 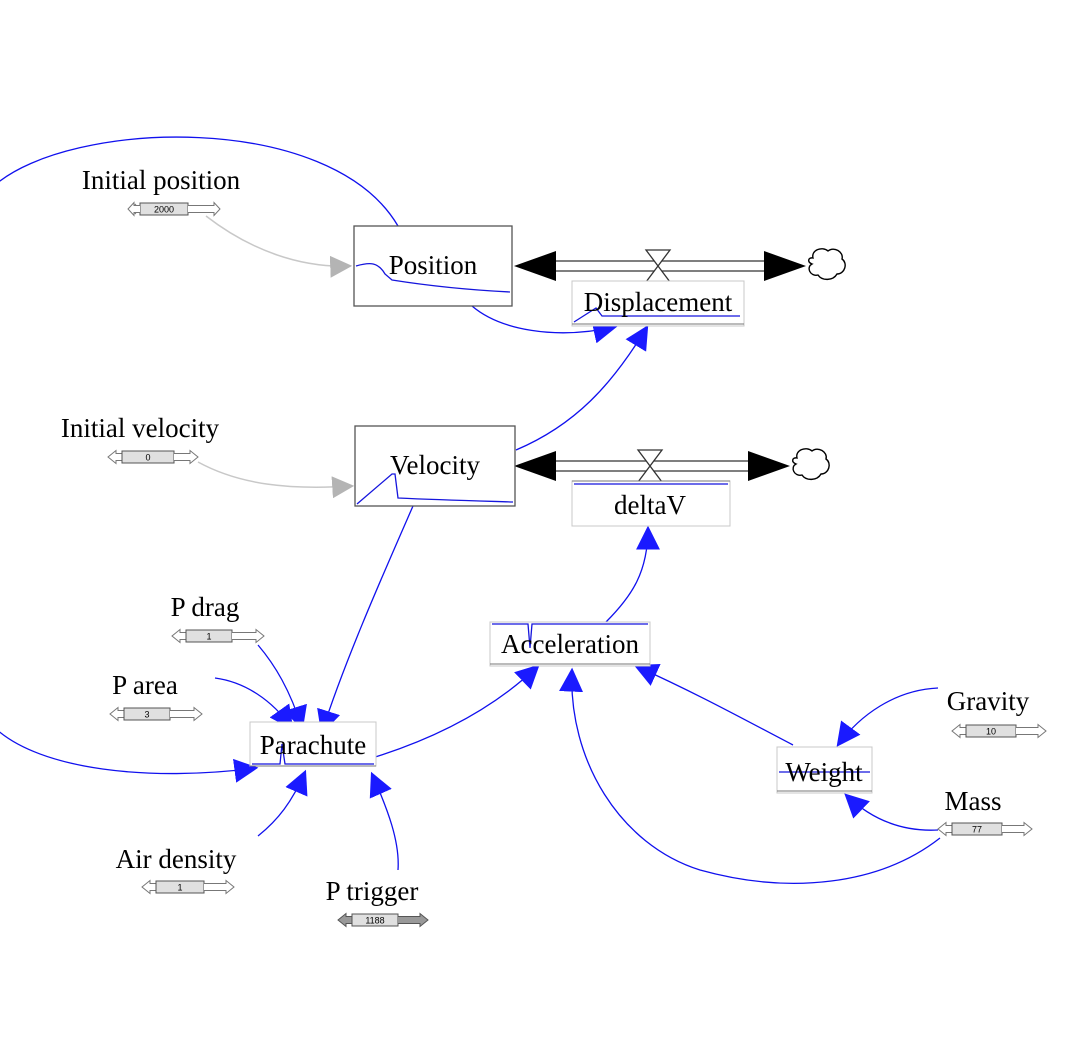 What do you see at coordinates (972, 801) in the screenshot?
I see `constant-label: Mass` at bounding box center [972, 801].